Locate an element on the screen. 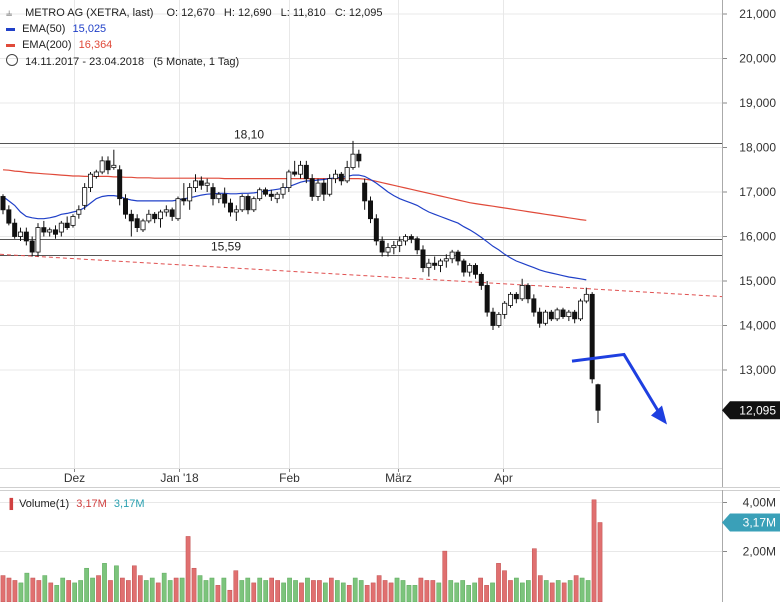 This screenshot has width=780, height=602. low-value: 11,810 is located at coordinates (309, 13).